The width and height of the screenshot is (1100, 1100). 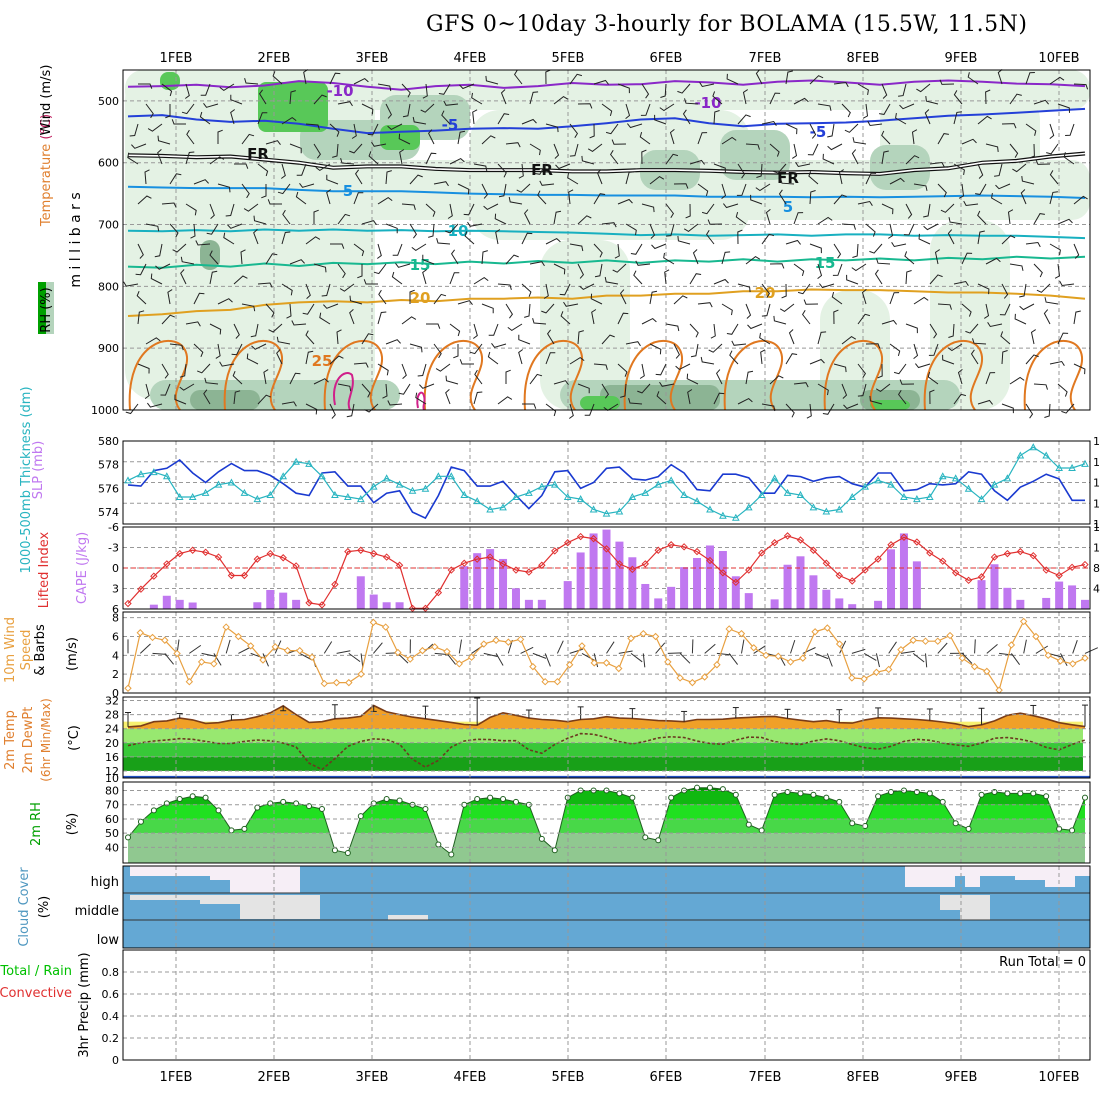 What do you see at coordinates (111, 972) in the screenshot?
I see `left-tick-label: 0.8` at bounding box center [111, 972].